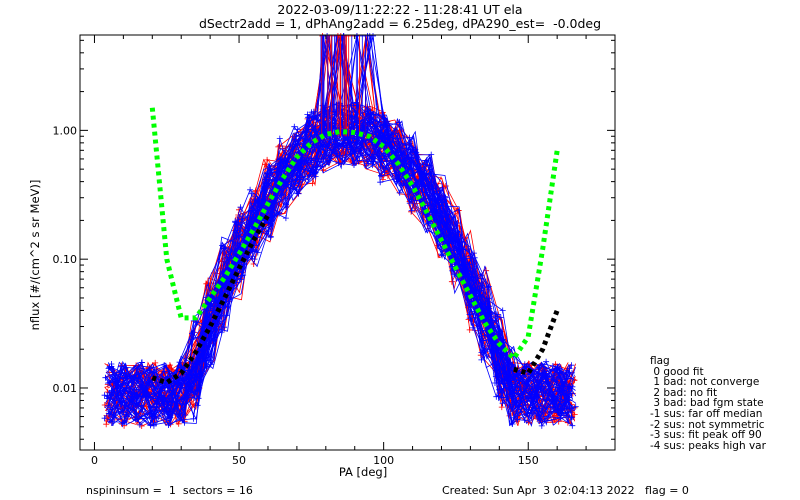 This screenshot has height=500, width=800. I want to click on legend-item: 2 bad: no fit, so click(684, 392).